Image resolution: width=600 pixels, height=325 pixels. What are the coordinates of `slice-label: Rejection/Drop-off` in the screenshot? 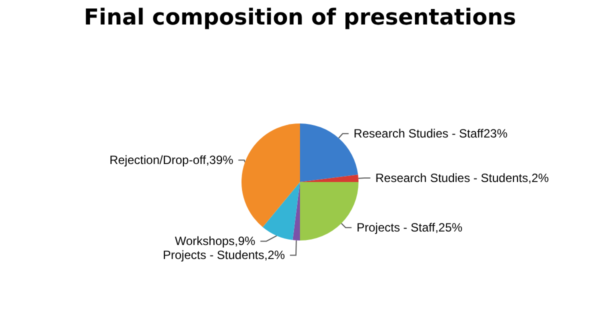 It's located at (158, 160).